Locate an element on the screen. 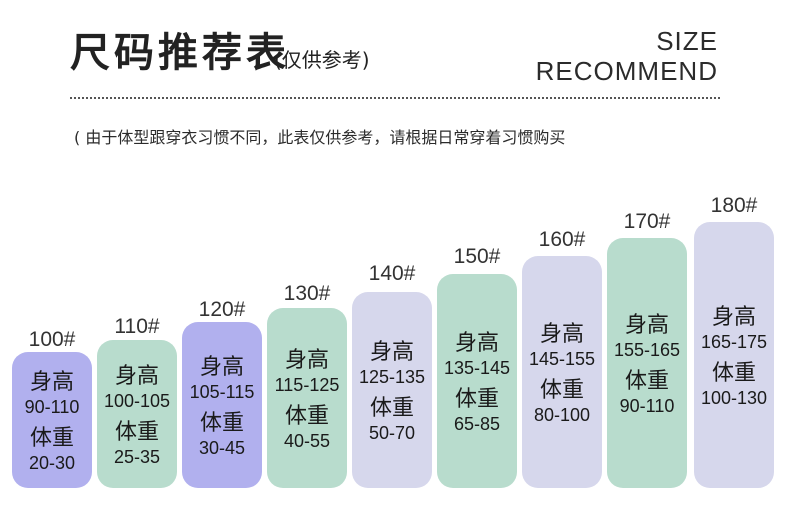 Image resolution: width=790 pixels, height=514 pixels. english-title: SIZE RECOMMEND is located at coordinates (627, 56).